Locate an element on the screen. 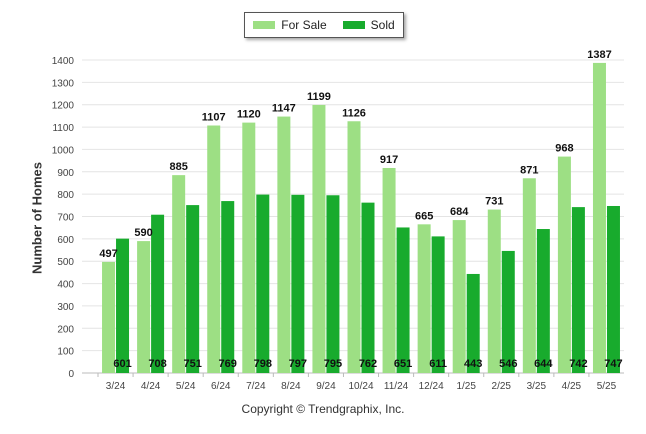 Image resolution: width=646 pixels, height=434 pixels. data-label-sold: 651 is located at coordinates (403, 364).